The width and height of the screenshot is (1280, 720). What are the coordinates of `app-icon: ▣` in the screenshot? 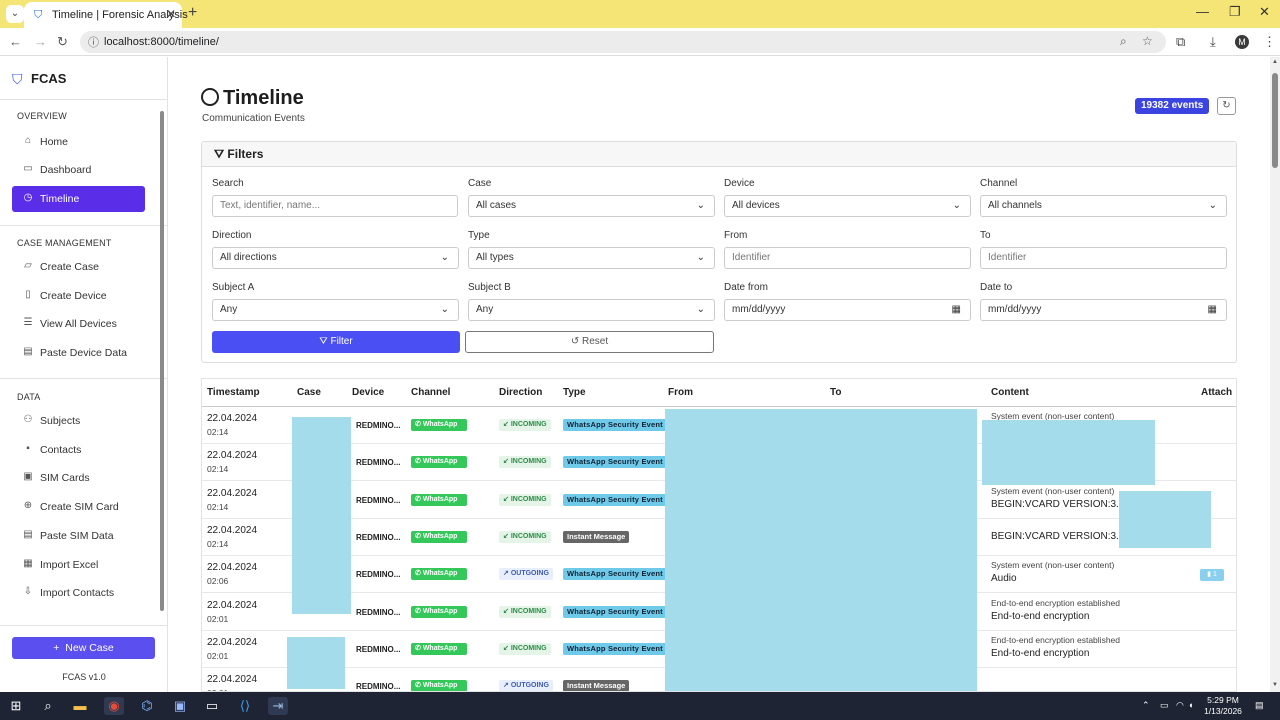 It's located at (180, 705).